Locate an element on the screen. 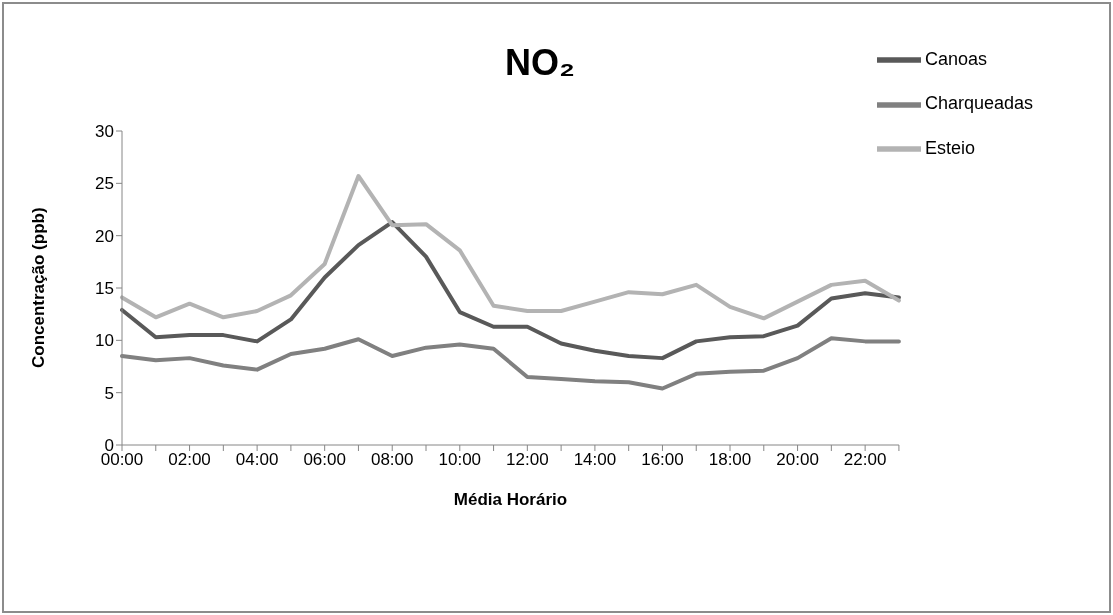 The image size is (1113, 615). y-tick-label: 25 is located at coordinates (104, 184).